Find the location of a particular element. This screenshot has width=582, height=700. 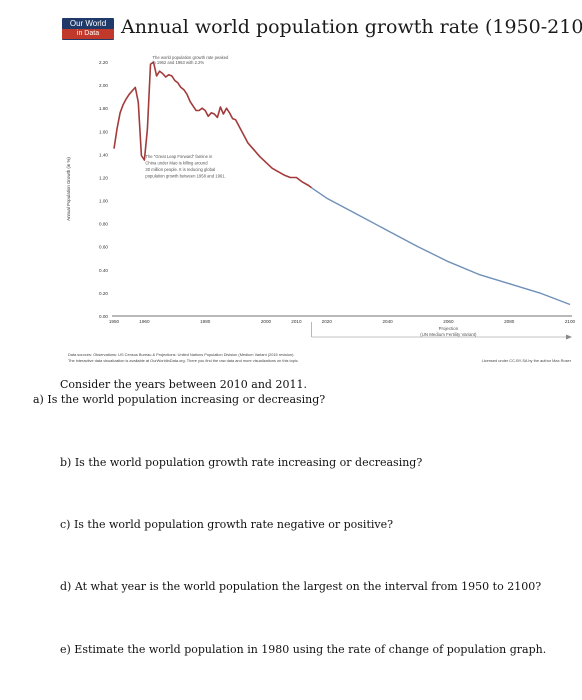

y-tick-label: 0.80 is located at coordinates (103, 224).